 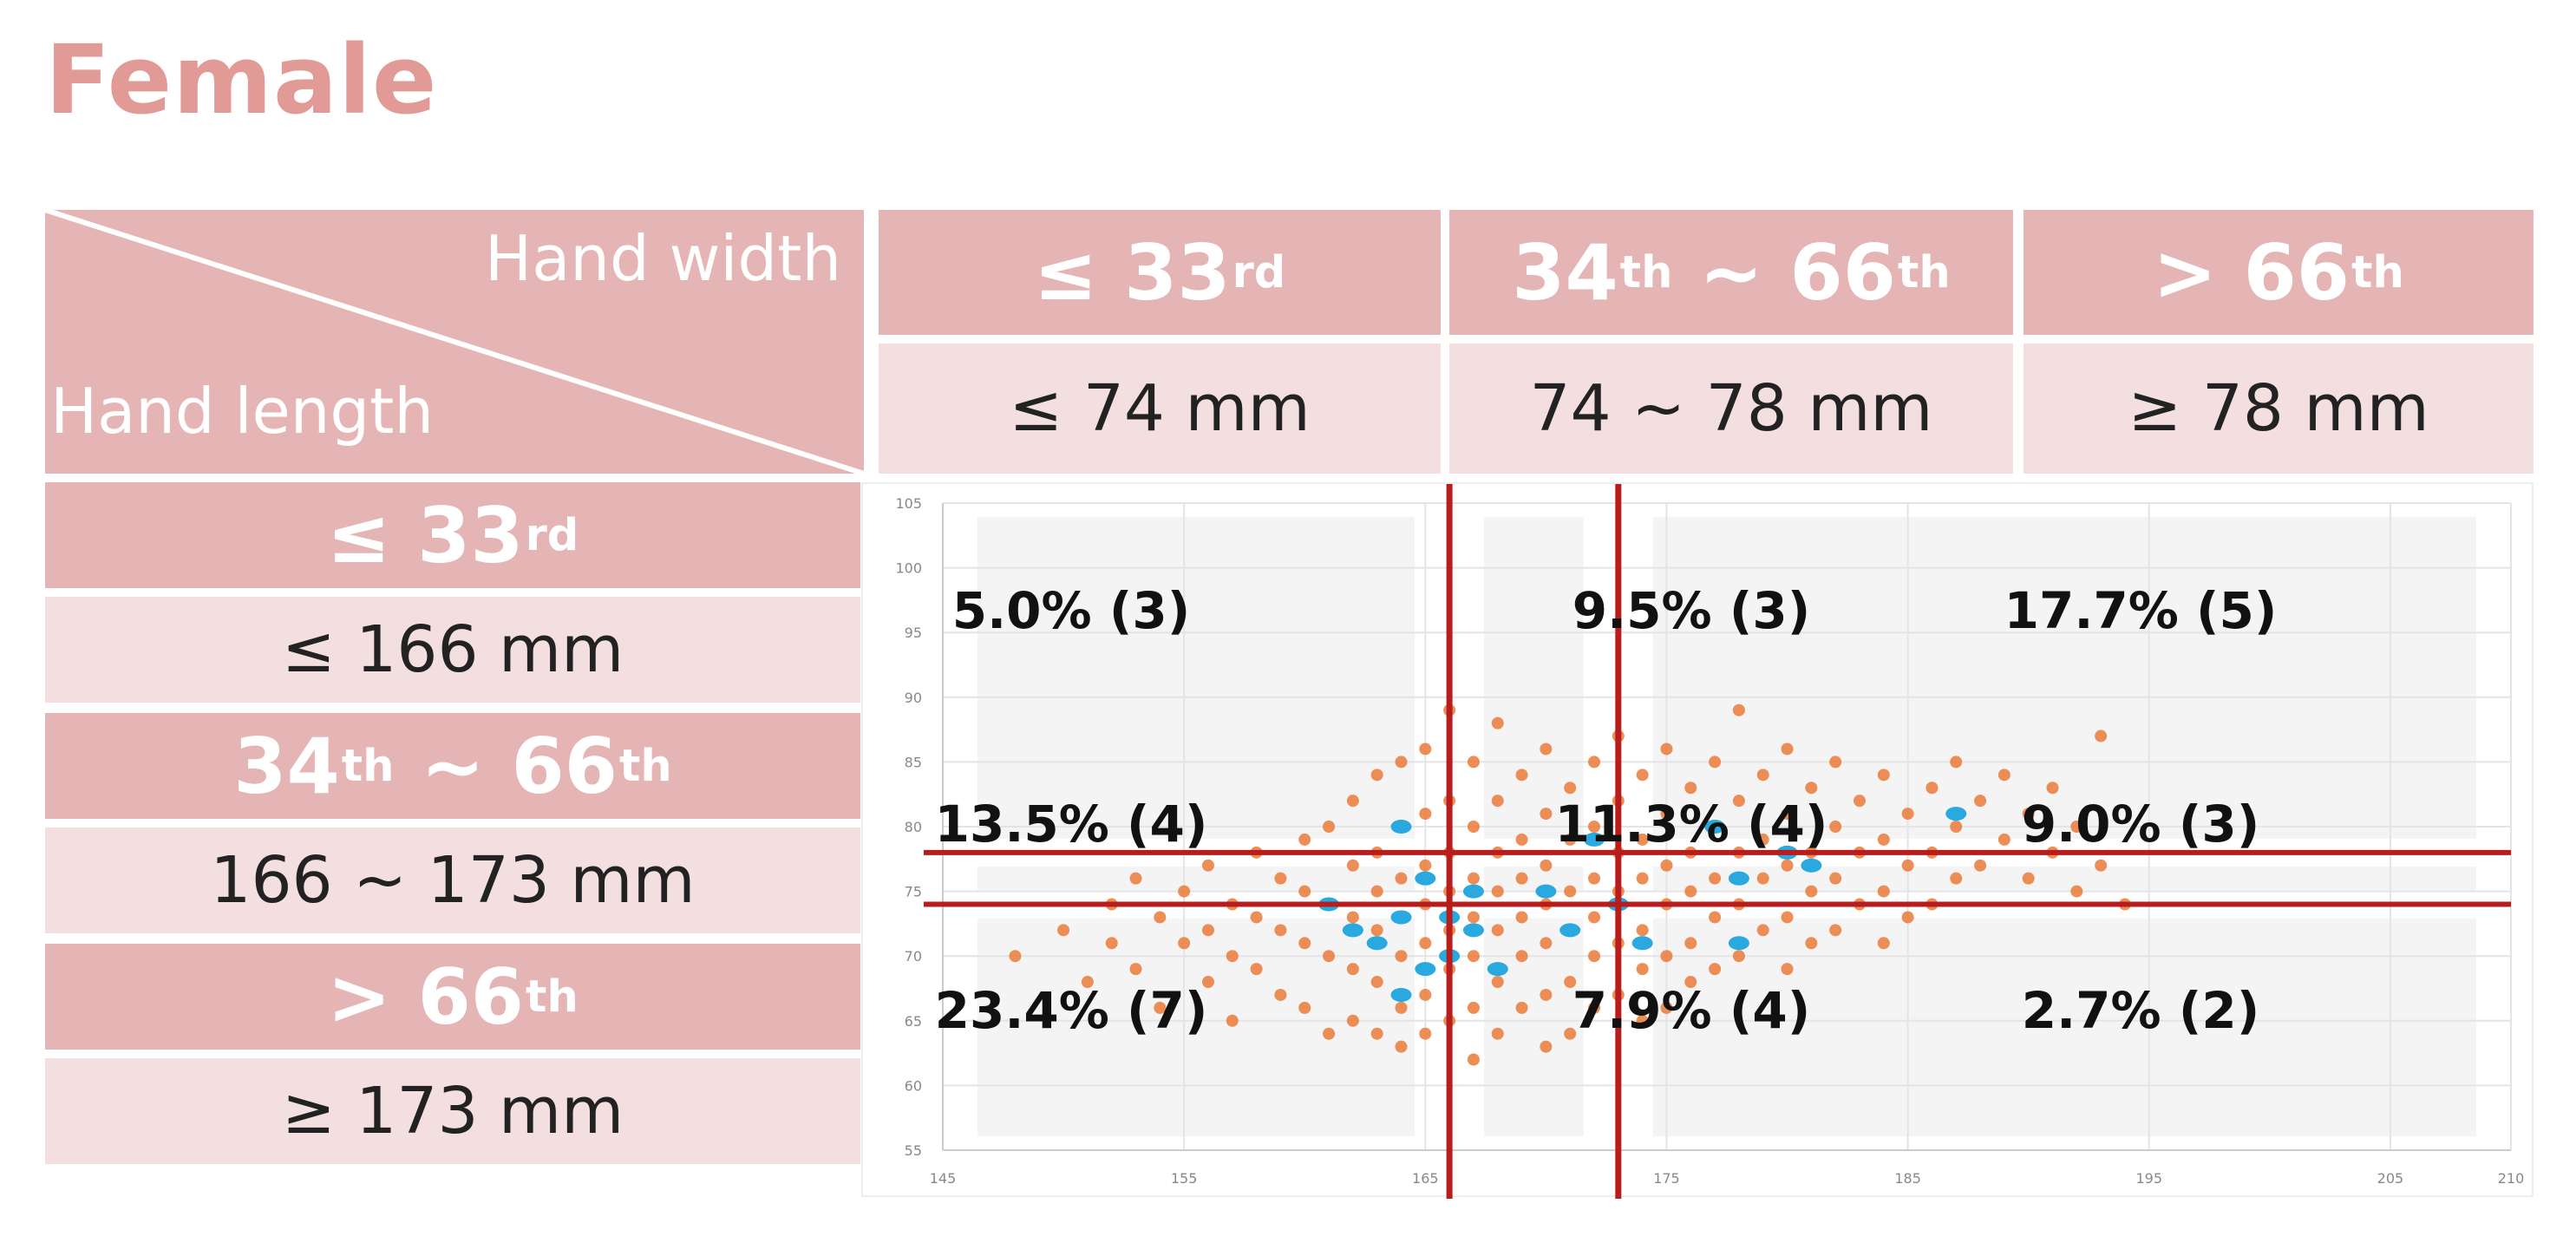 I want to click on width-range-header-1: ≤ 74 mm, so click(x=1160, y=408).